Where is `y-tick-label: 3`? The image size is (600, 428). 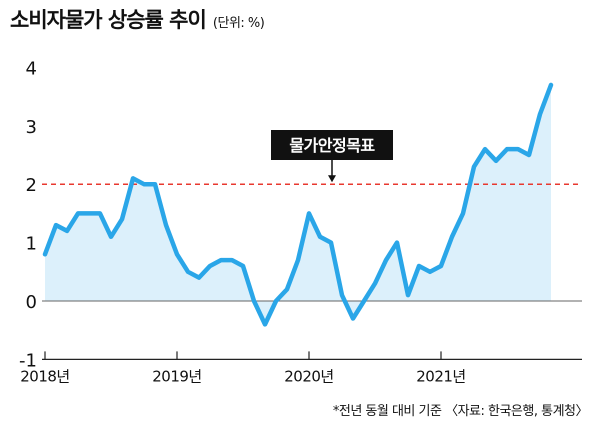 y-tick-label: 3 is located at coordinates (31, 127).